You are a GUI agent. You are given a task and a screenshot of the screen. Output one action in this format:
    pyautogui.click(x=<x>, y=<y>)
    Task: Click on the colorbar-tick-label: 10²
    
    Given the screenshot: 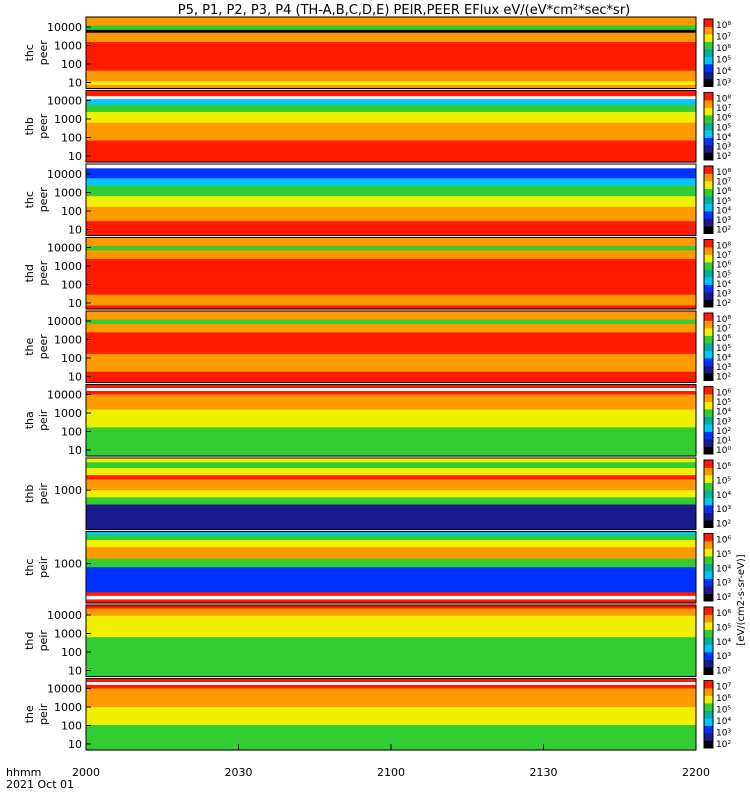 What is the action you would take?
    pyautogui.click(x=723, y=231)
    